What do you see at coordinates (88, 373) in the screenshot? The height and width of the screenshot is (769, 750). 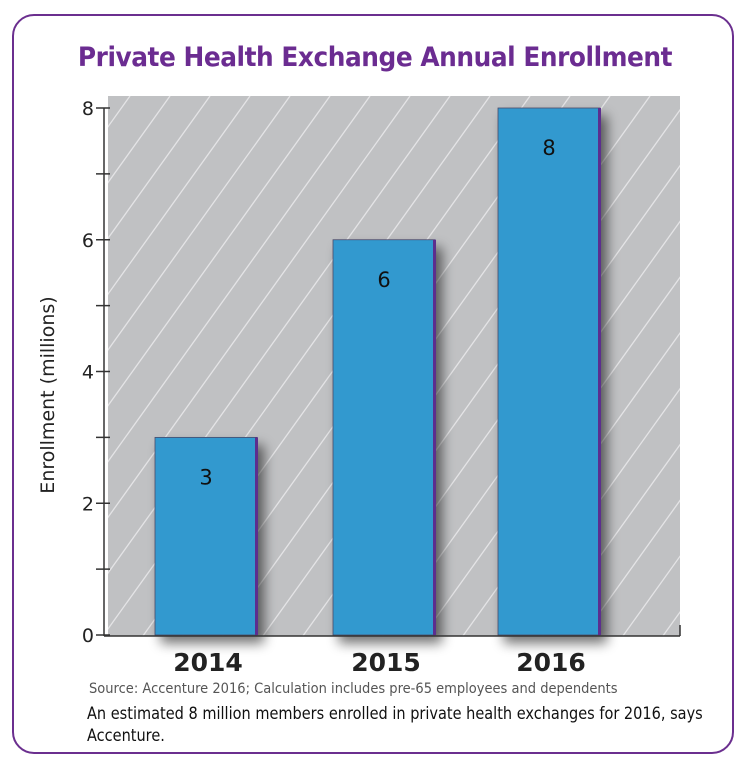 I see `y-tick-label: 4` at bounding box center [88, 373].